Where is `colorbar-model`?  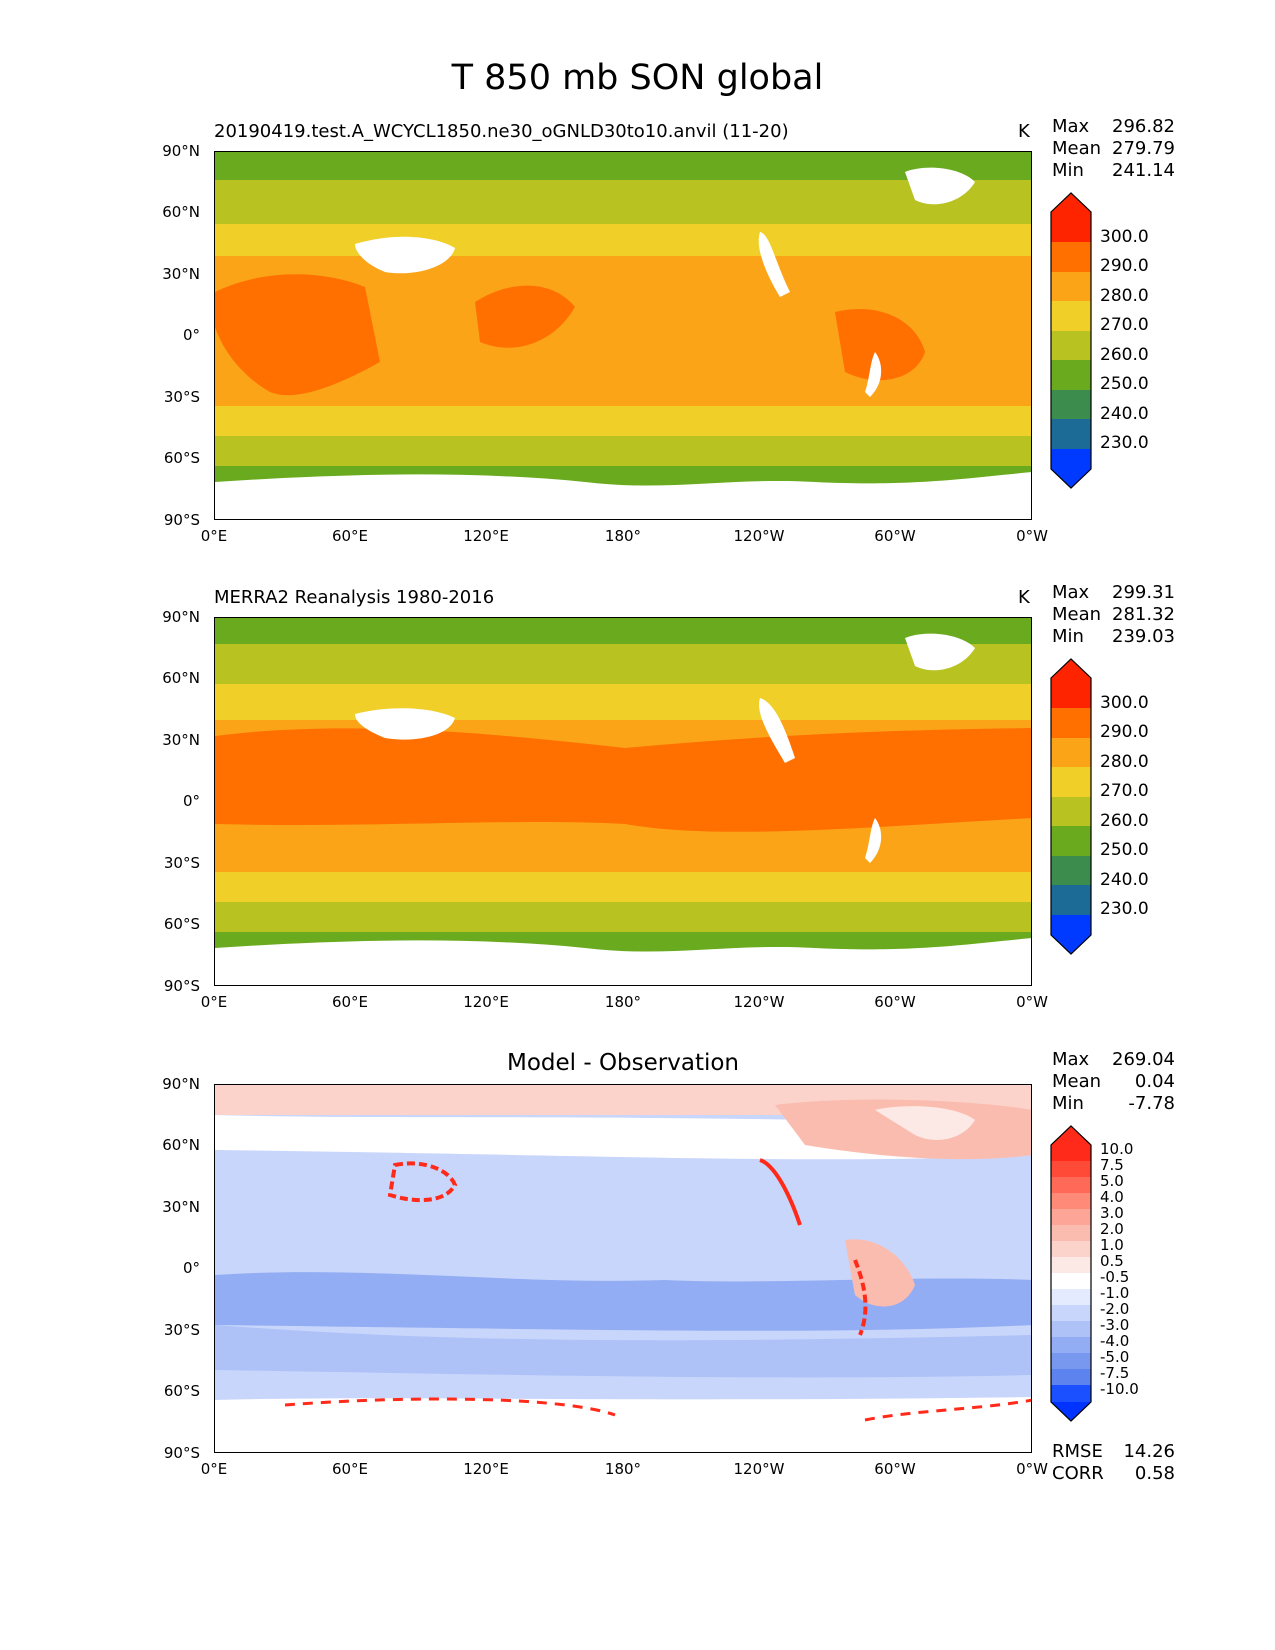
colorbar-model is located at coordinates (1071, 340).